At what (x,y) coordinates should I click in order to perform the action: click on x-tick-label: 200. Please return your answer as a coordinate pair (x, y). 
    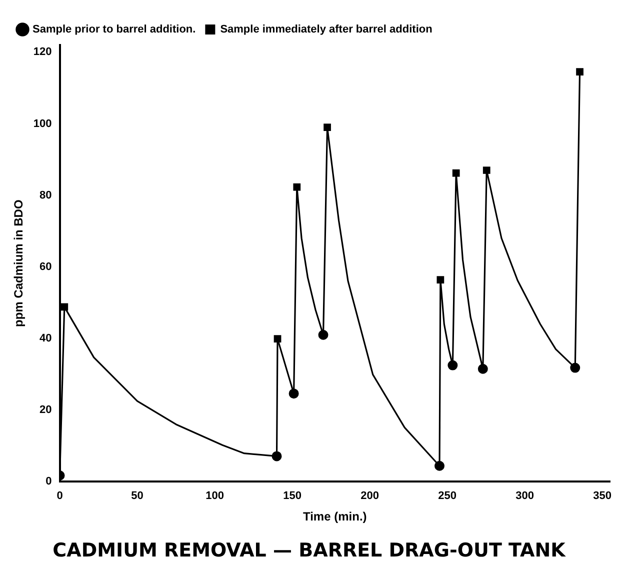
    Looking at the image, I should click on (369, 496).